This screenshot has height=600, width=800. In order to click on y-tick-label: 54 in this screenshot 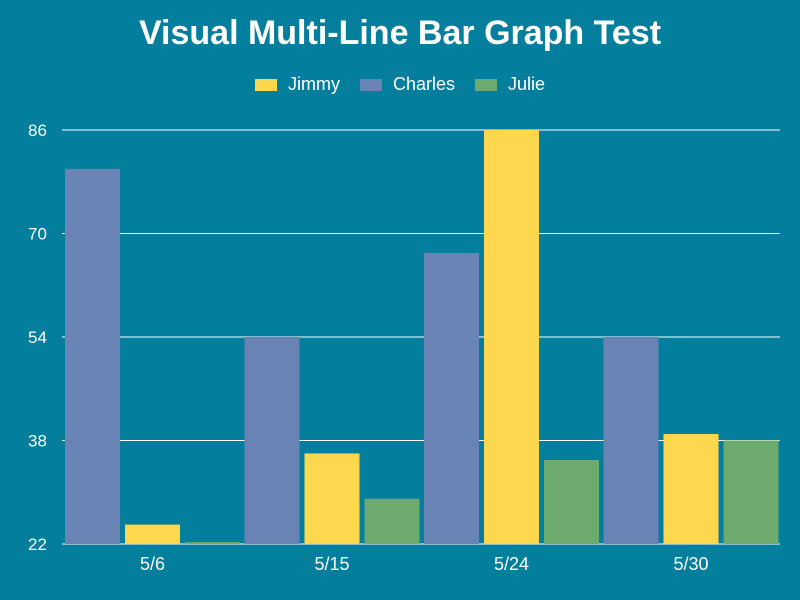, I will do `click(37, 337)`.